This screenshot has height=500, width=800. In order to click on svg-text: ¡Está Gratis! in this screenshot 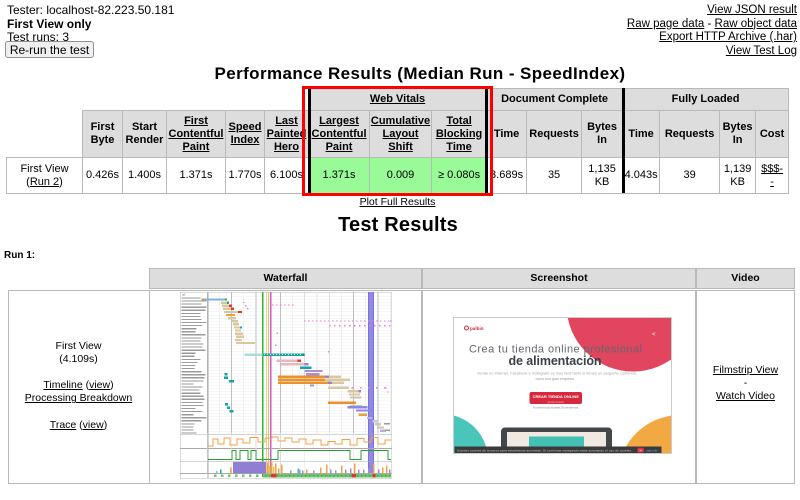, I will do `click(555, 402)`.